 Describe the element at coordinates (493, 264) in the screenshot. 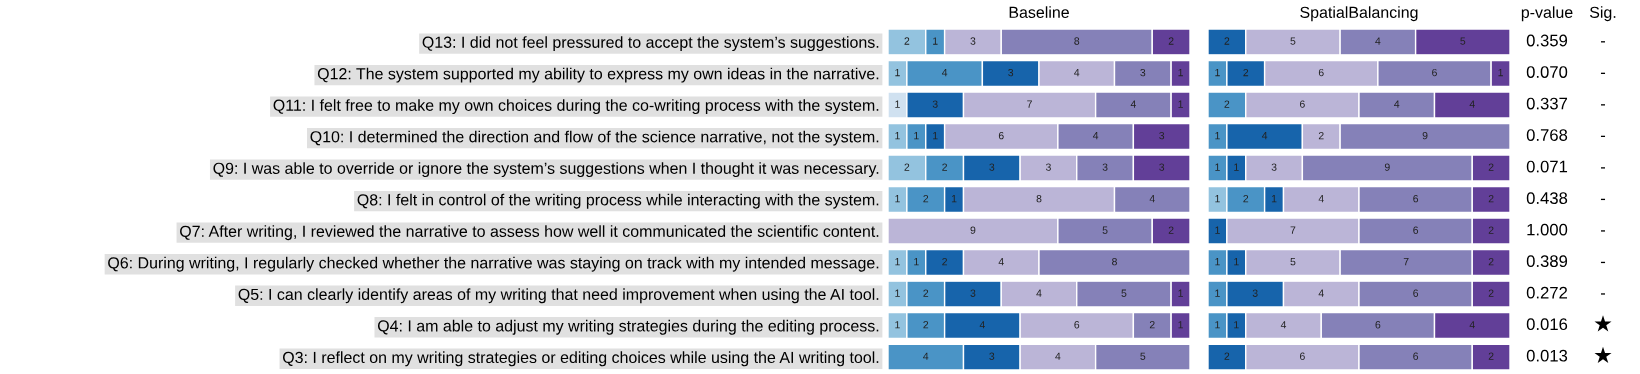

I see `y-tick-label: Q6: During writing, I regularly checked whether the narrative was staying on track with my intended message.` at that location.